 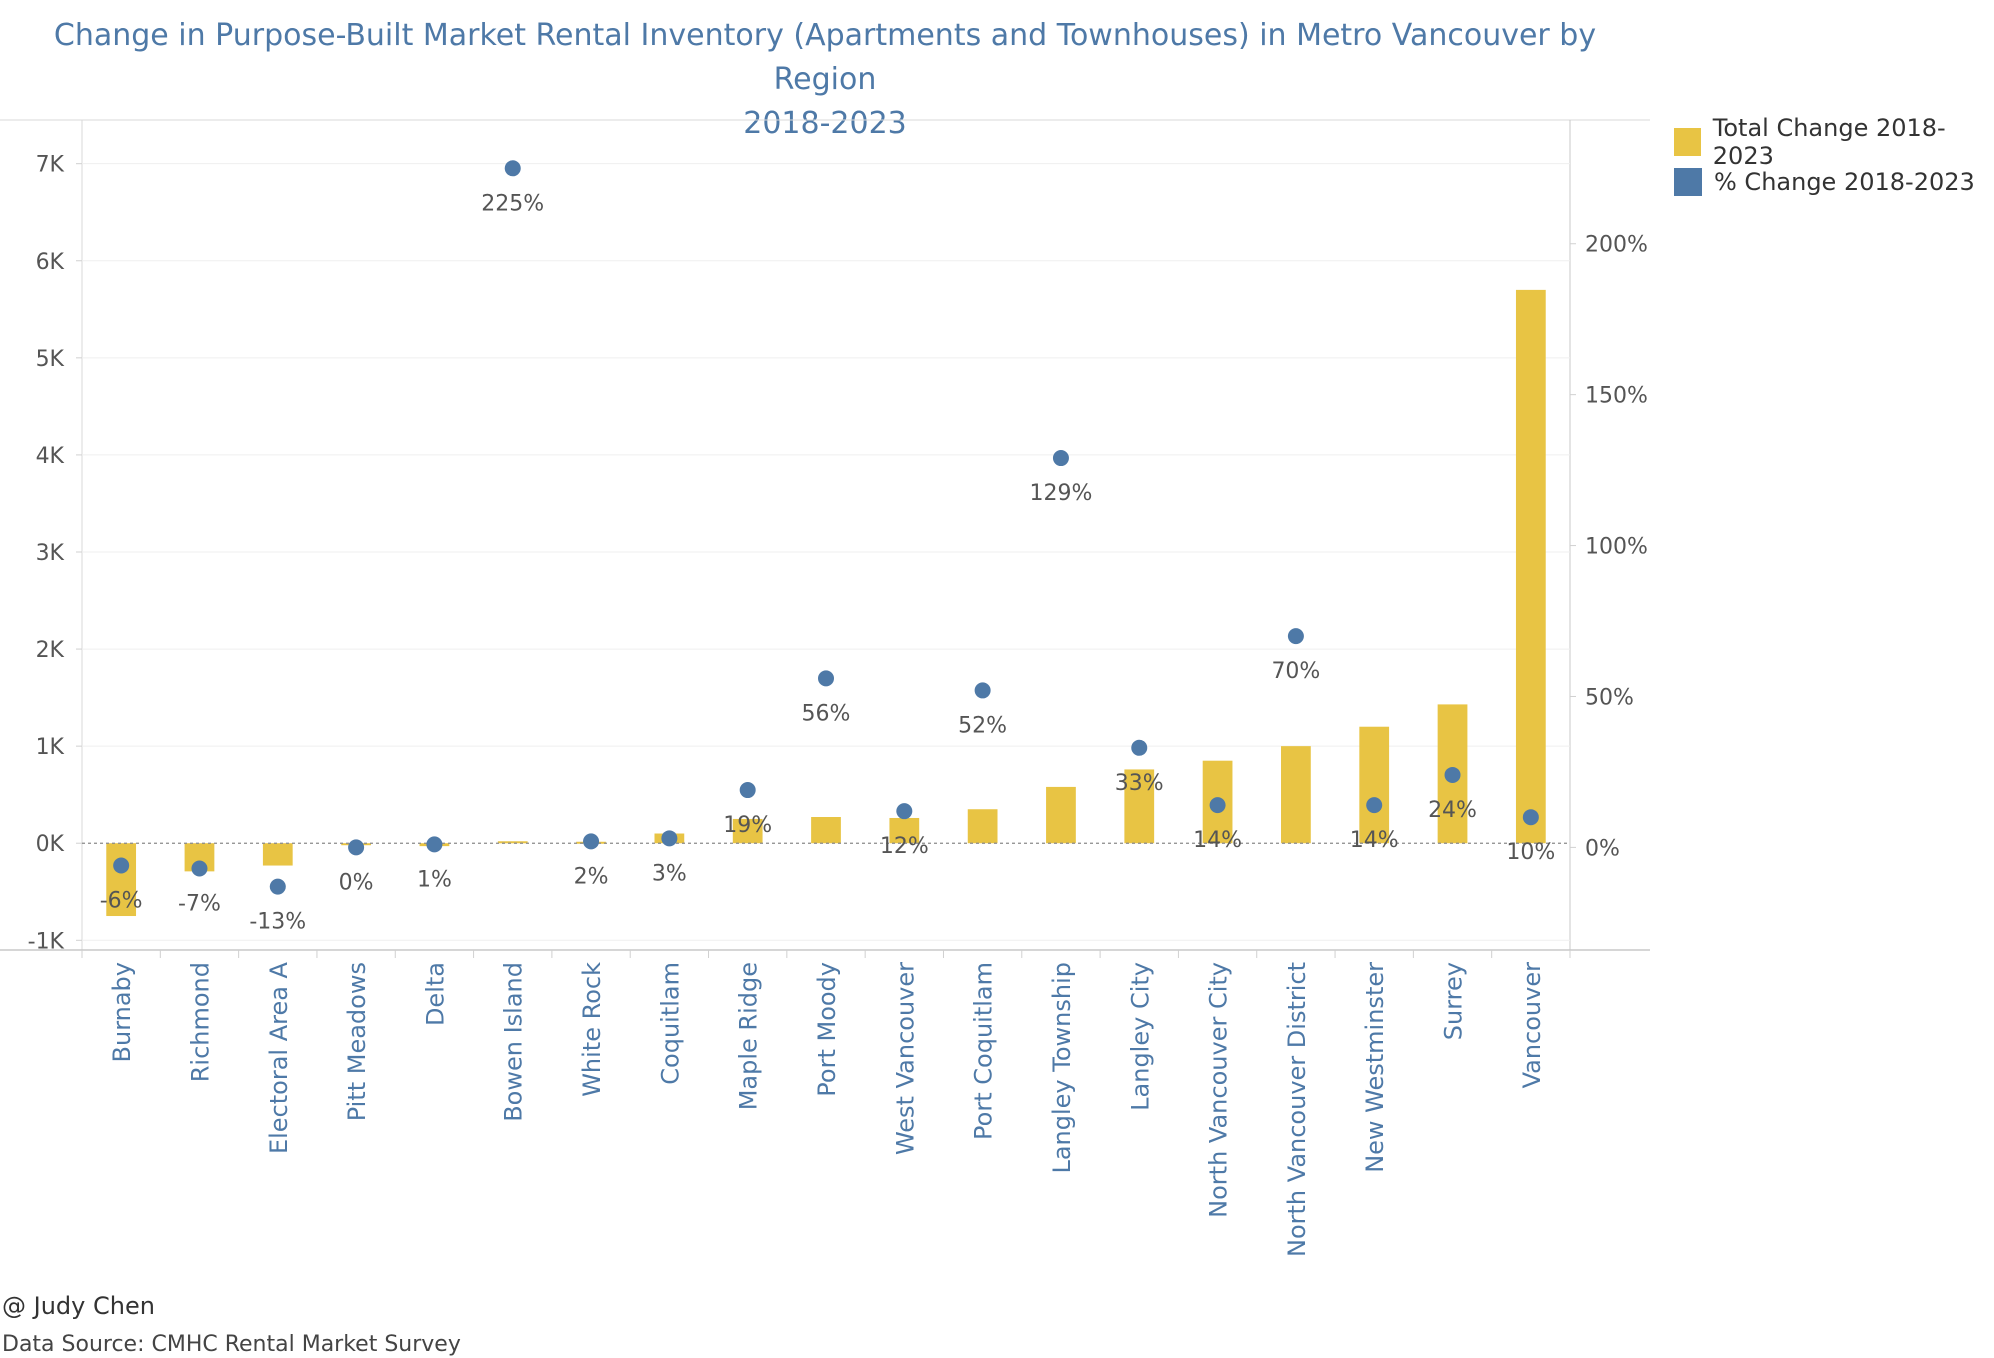 I want to click on y-right-tick-label: 100%, so click(x=1616, y=547).